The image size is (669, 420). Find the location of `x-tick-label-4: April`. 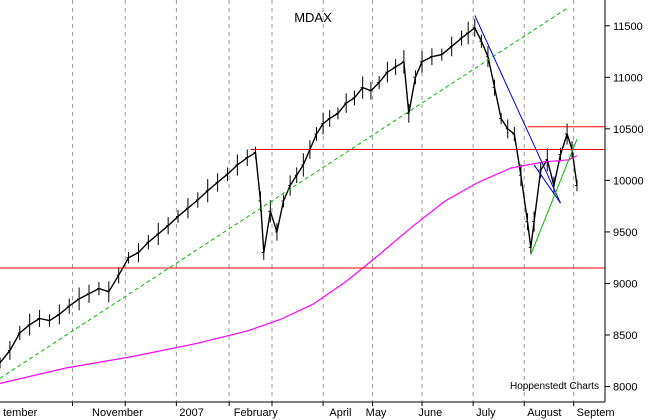

x-tick-label-4: April is located at coordinates (340, 413).